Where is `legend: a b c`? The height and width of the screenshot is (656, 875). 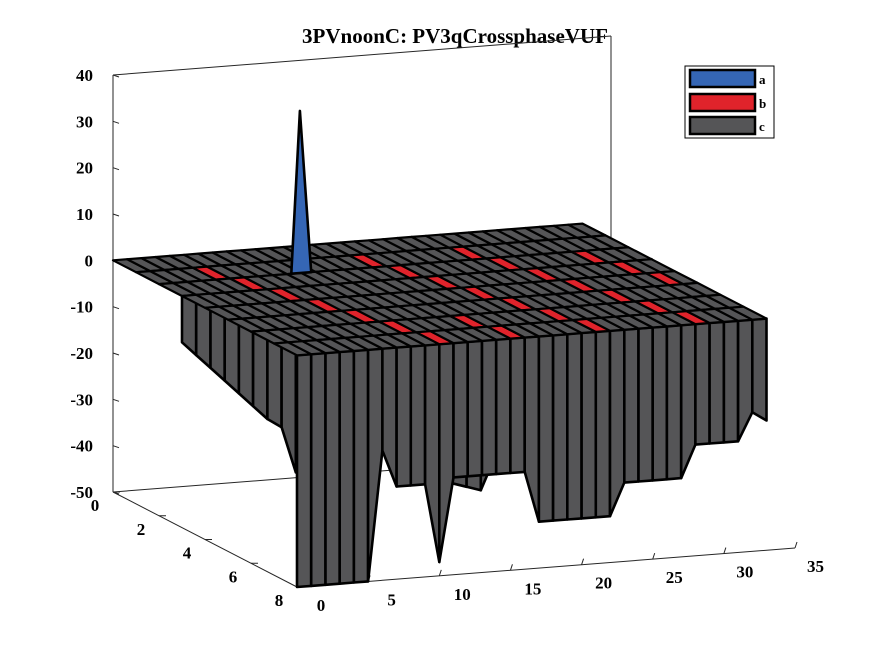
legend: a b c is located at coordinates (729, 102).